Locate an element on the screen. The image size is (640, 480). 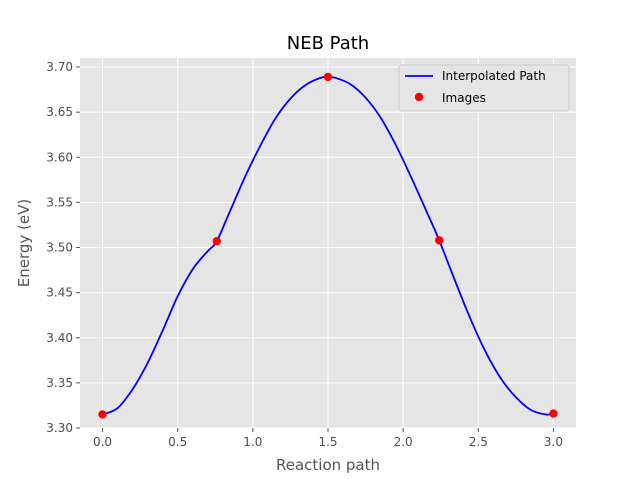
y-tick-label: 3.70 is located at coordinates (59, 67).